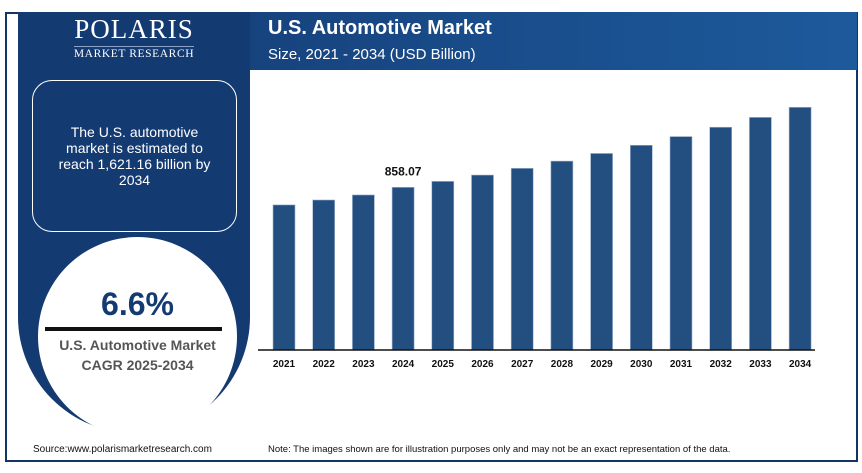 This screenshot has height=473, width=862. What do you see at coordinates (137, 304) in the screenshot?
I see `cagr-value: 6.6%` at bounding box center [137, 304].